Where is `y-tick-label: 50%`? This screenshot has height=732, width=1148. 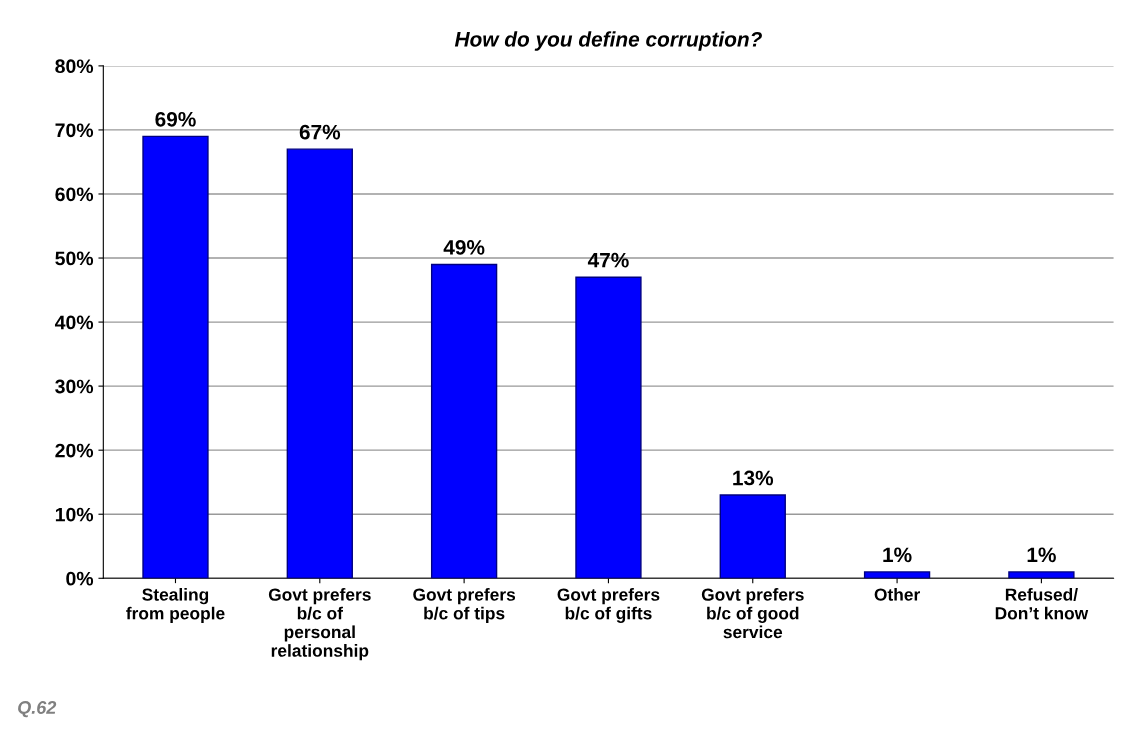 y-tick-label: 50% is located at coordinates (74, 258).